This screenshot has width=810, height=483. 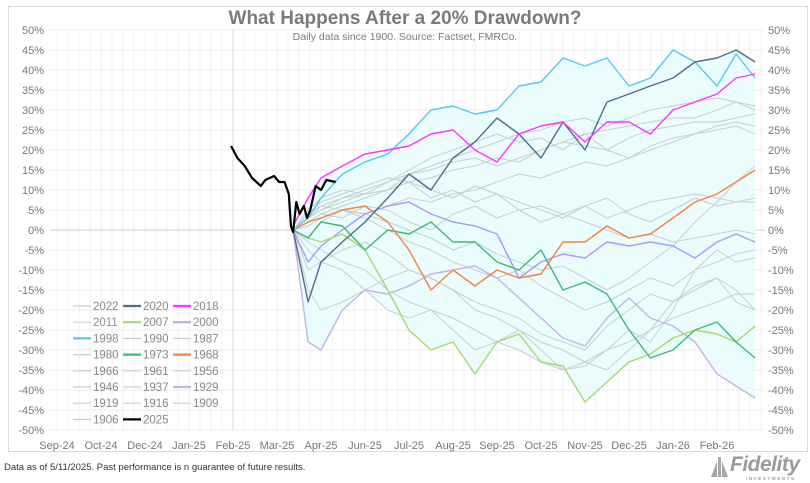 What do you see at coordinates (628, 446) in the screenshot?
I see `x-tick-label: Dec-25` at bounding box center [628, 446].